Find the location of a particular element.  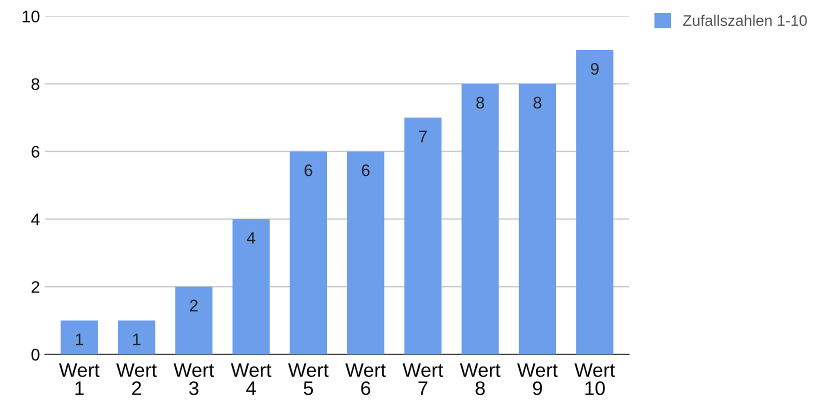

x-tick-label: Wert 7 is located at coordinates (423, 379).